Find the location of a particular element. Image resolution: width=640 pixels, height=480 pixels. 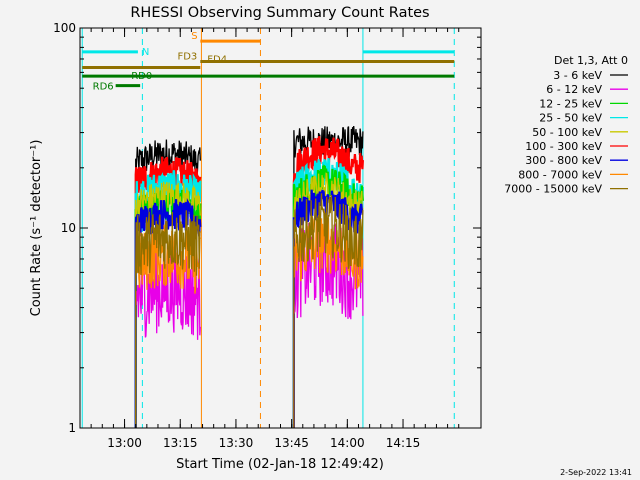

x-tick-label-13:30: 13:30 is located at coordinates (236, 443).